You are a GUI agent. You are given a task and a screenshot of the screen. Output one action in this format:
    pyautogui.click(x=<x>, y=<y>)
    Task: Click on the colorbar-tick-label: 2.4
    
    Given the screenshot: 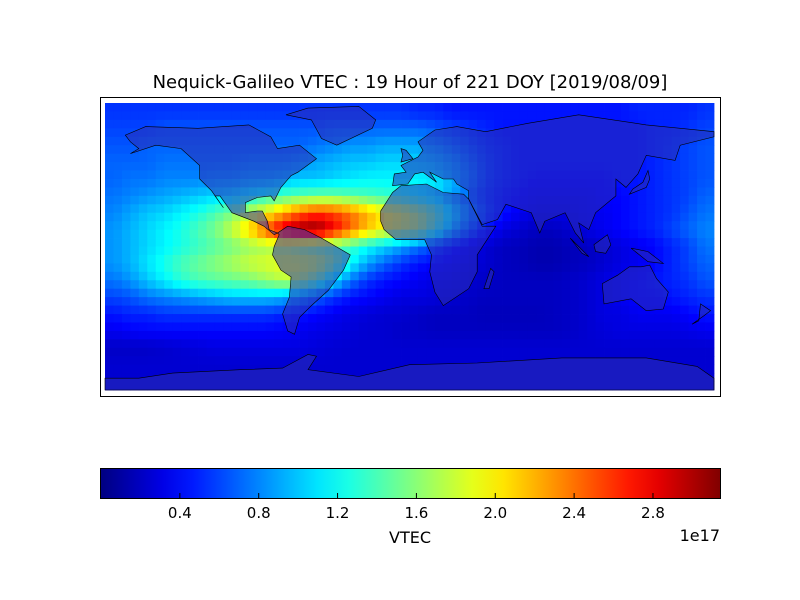 What is the action you would take?
    pyautogui.click(x=574, y=513)
    